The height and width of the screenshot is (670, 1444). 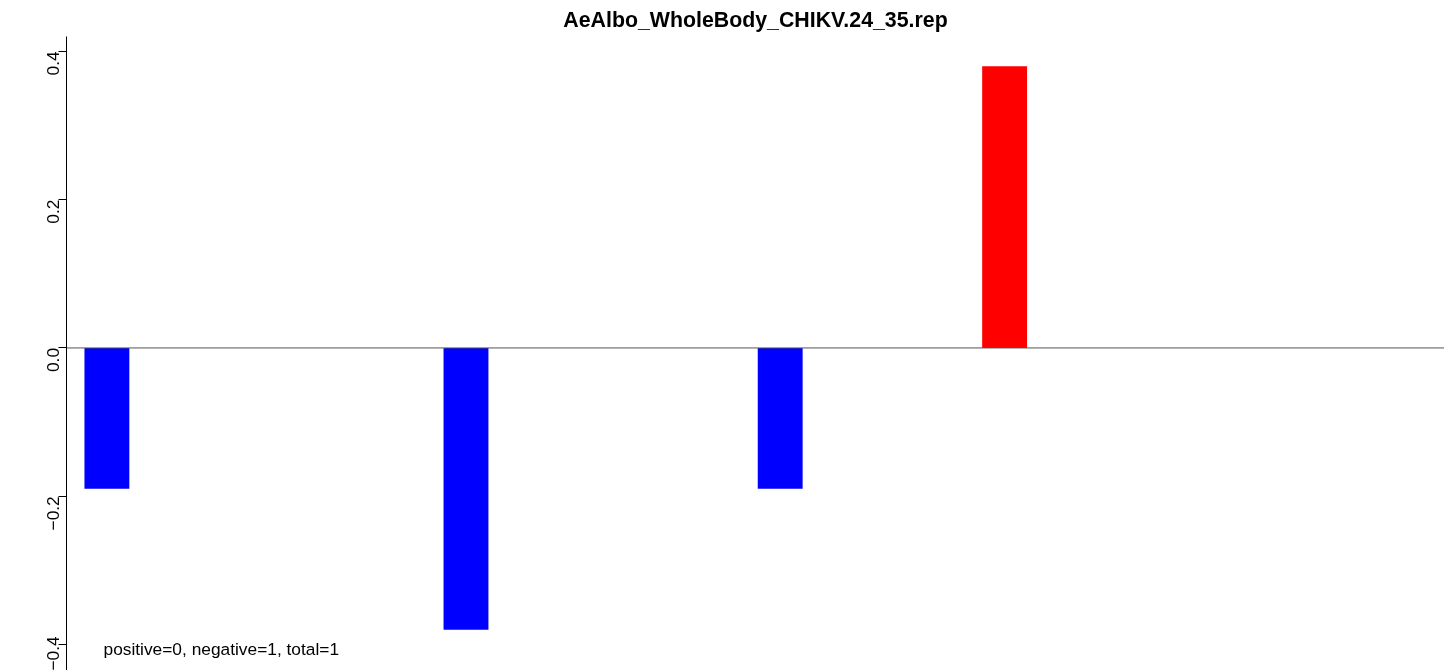 What do you see at coordinates (221, 648) in the screenshot?
I see `annotation: positive=0, negative=1, total=1` at bounding box center [221, 648].